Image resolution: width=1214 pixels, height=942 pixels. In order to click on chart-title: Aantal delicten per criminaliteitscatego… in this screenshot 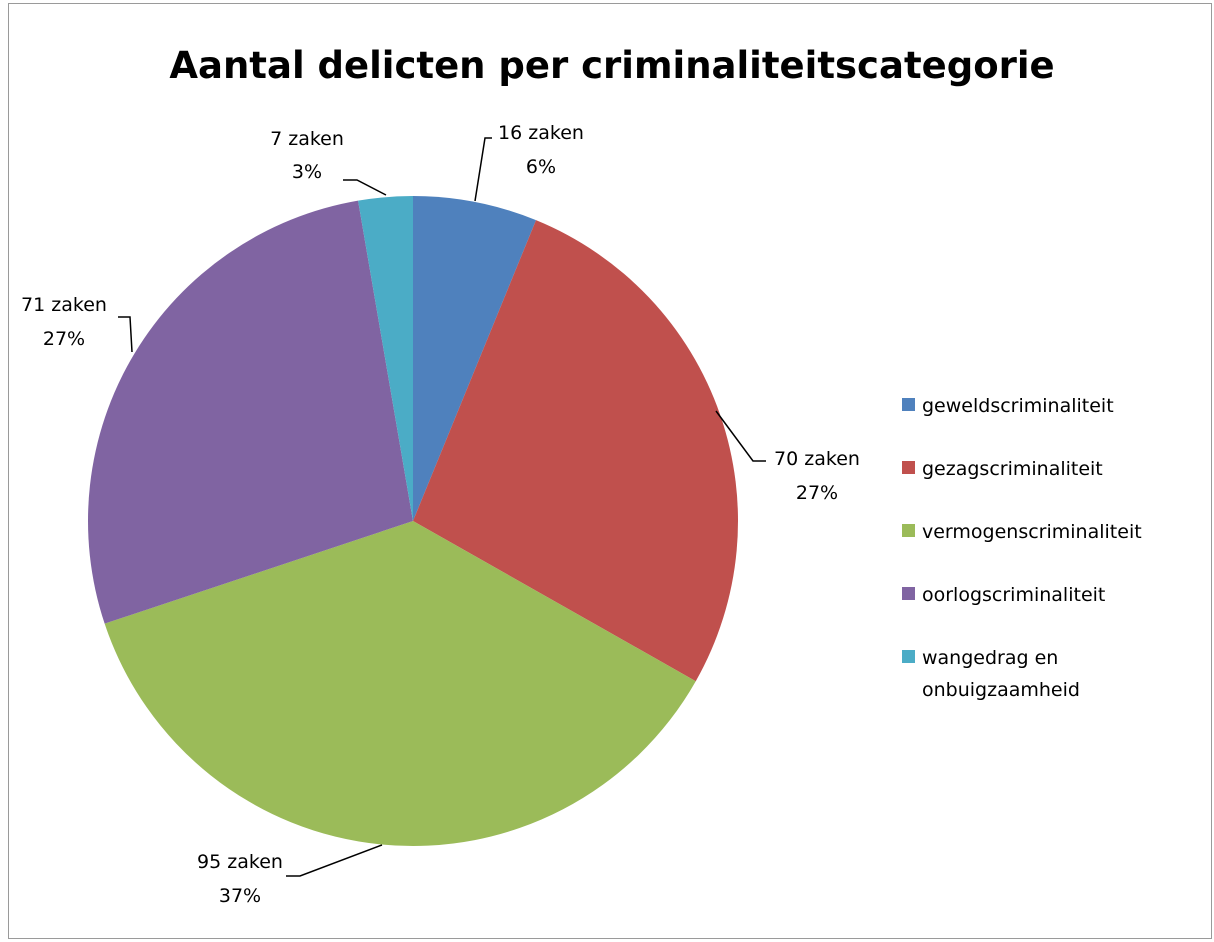, I will do `click(611, 65)`.